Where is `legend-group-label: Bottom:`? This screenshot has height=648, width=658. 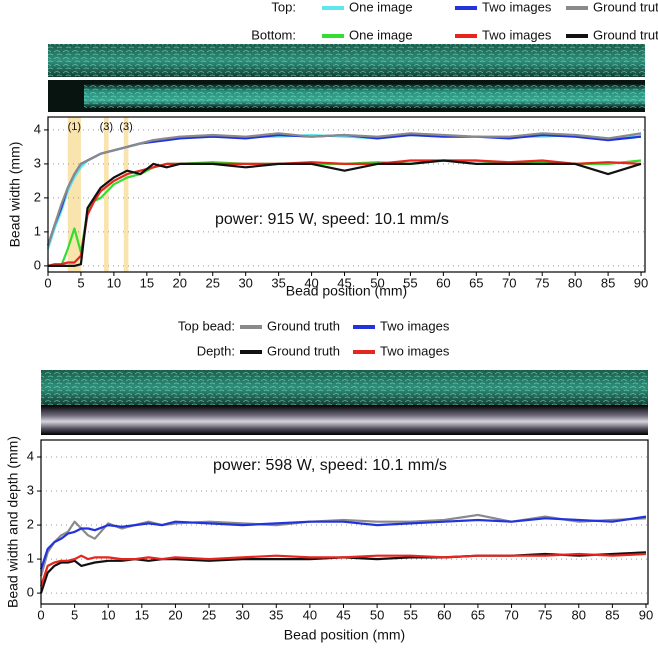 legend-group-label: Bottom: is located at coordinates (273, 34).